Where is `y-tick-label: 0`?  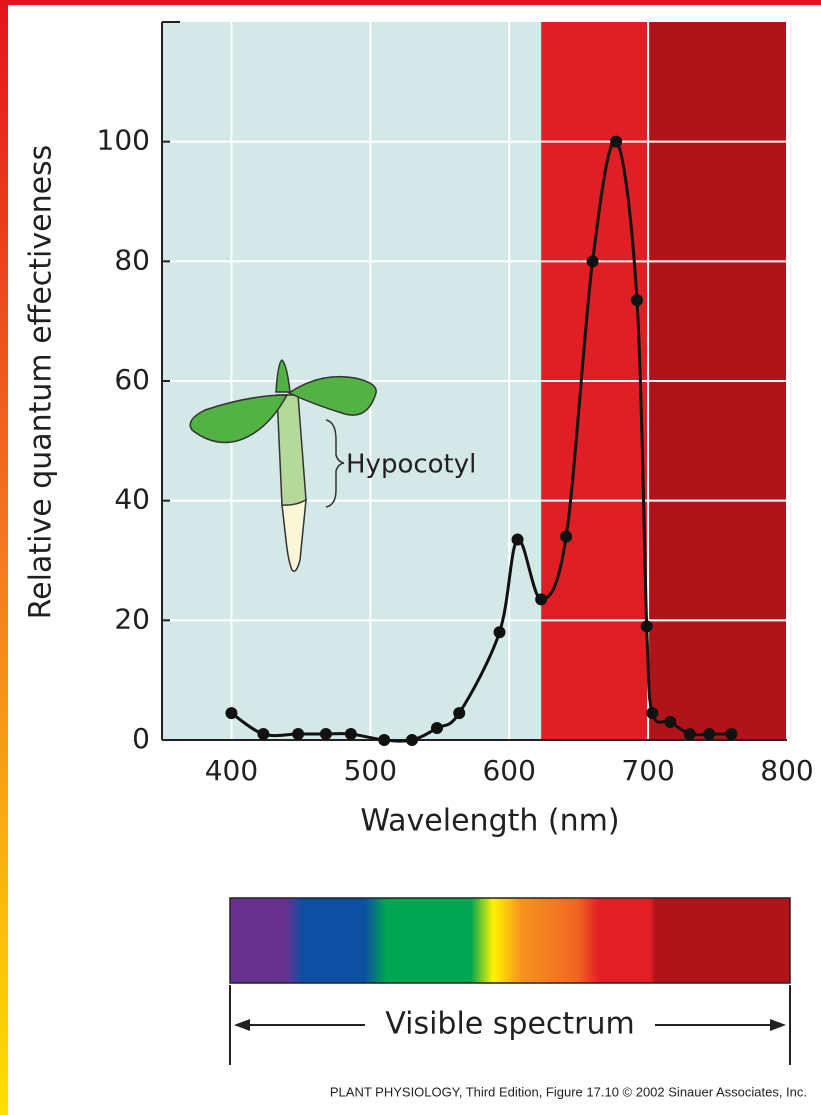
y-tick-label: 0 is located at coordinates (141, 738).